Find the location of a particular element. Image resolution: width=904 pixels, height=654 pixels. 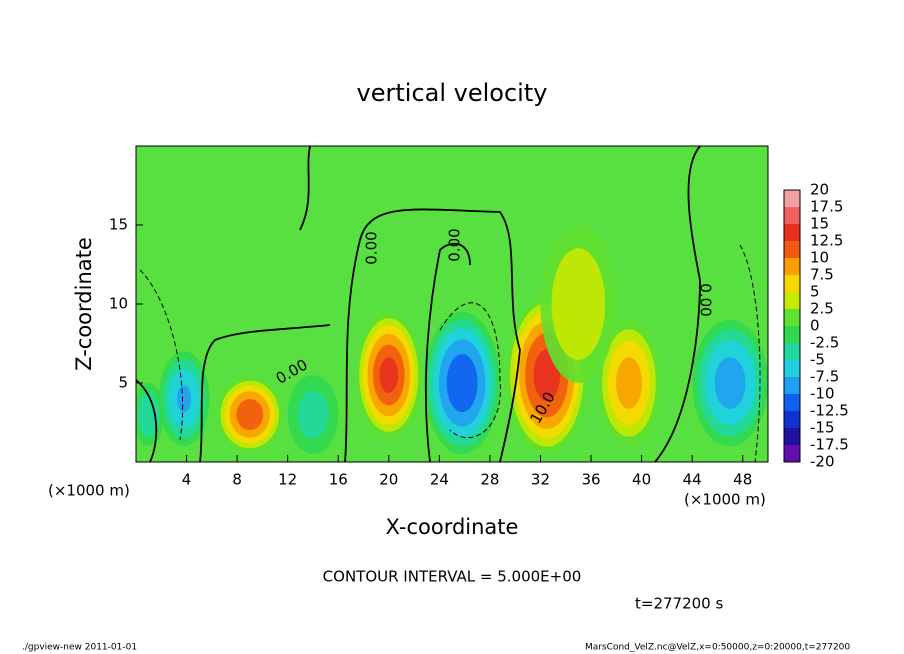

x-tick-label: 20 is located at coordinates (388, 480).